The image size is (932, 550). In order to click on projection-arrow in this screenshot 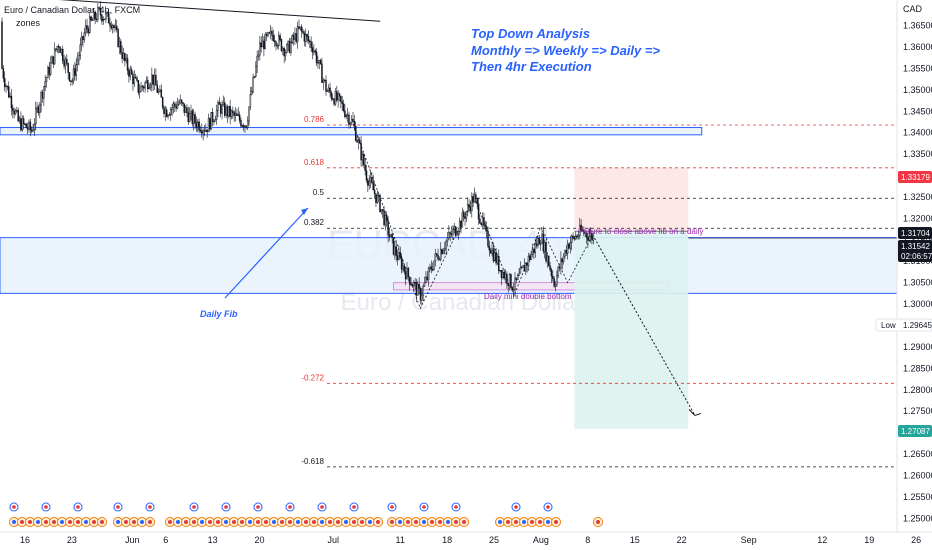, I will do `click(645, 326)`.